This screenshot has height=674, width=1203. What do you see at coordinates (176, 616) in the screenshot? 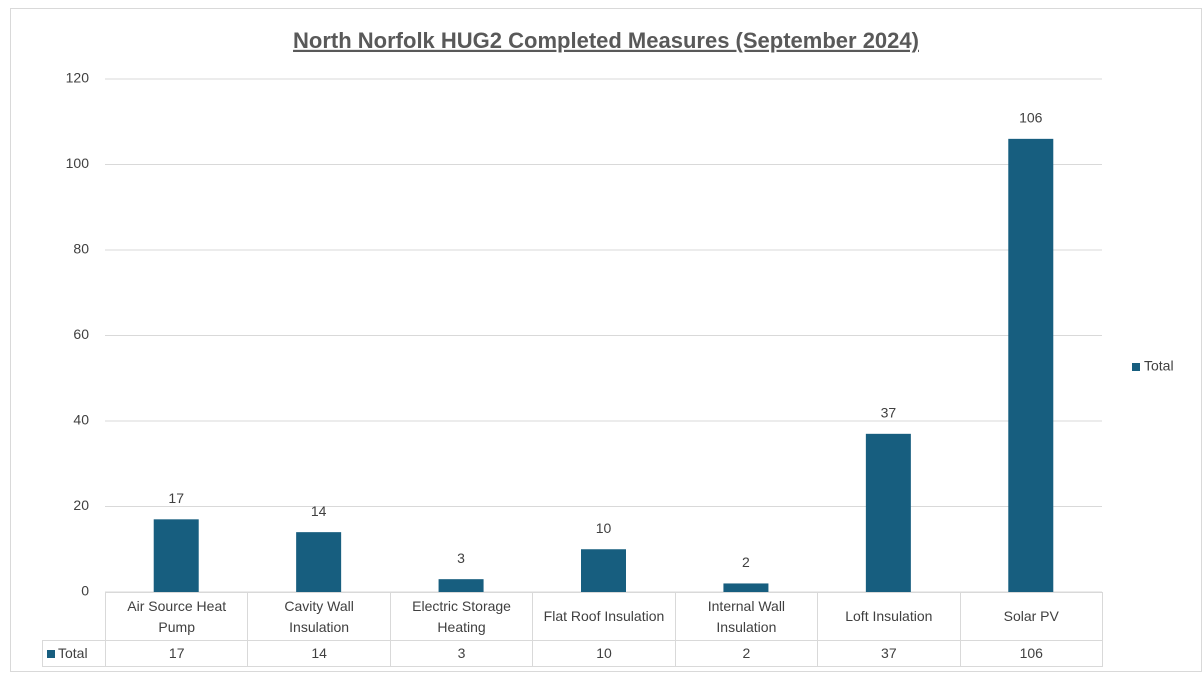
I see `x-tick-label: Air Source Heat Pump` at bounding box center [176, 616].